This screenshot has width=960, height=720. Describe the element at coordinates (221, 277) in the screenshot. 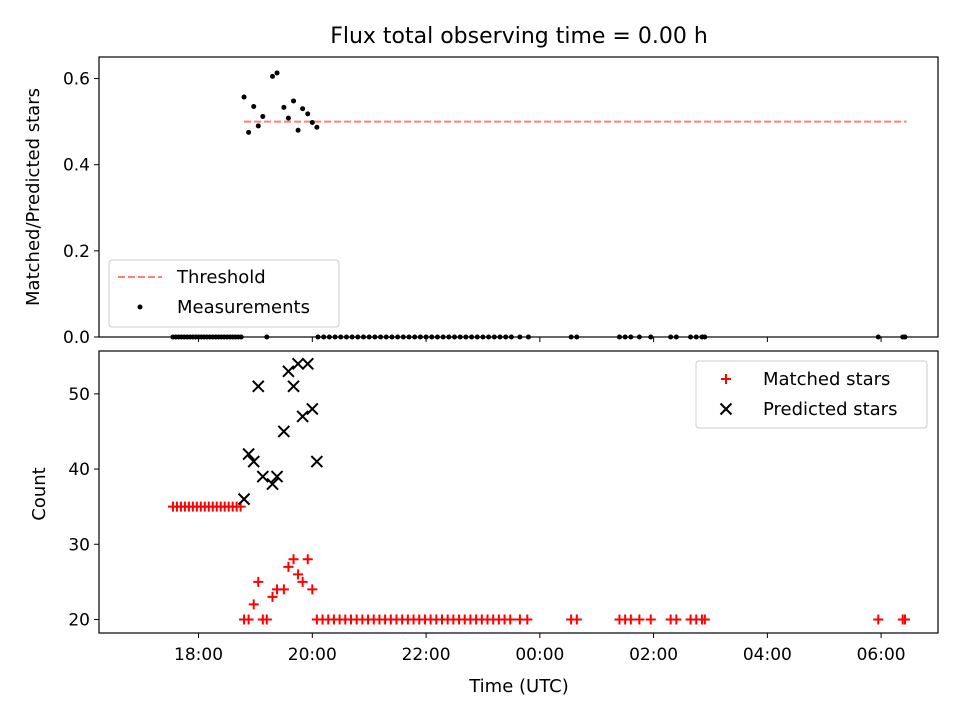

I see `legend-threshold-label: Threshold` at that location.